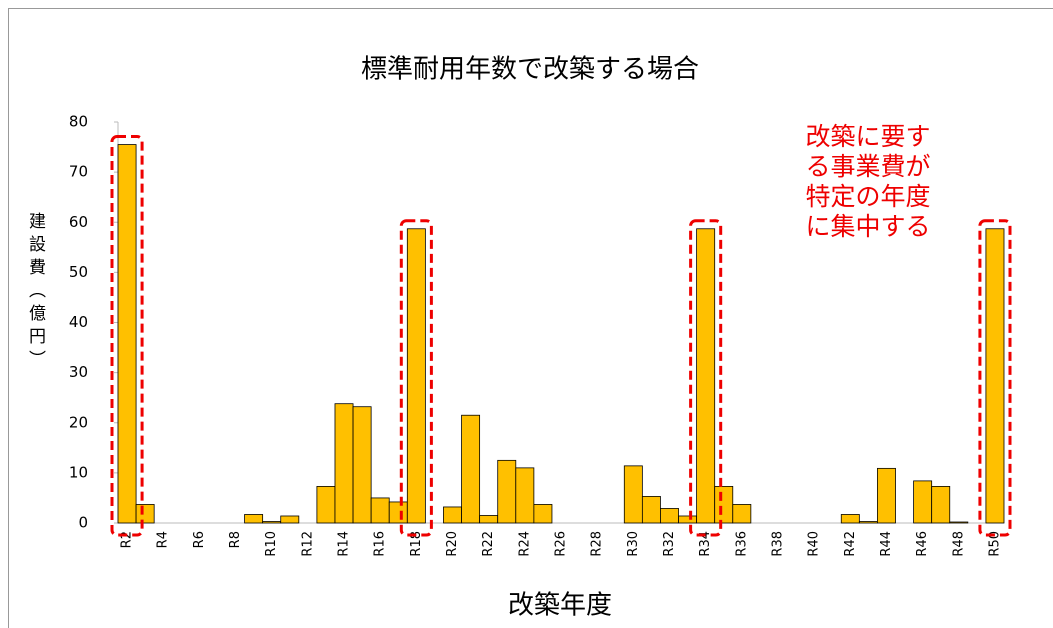 Image resolution: width=1053 pixels, height=628 pixels. Describe the element at coordinates (867, 166) in the screenshot. I see `annotation: る事業費が` at that location.